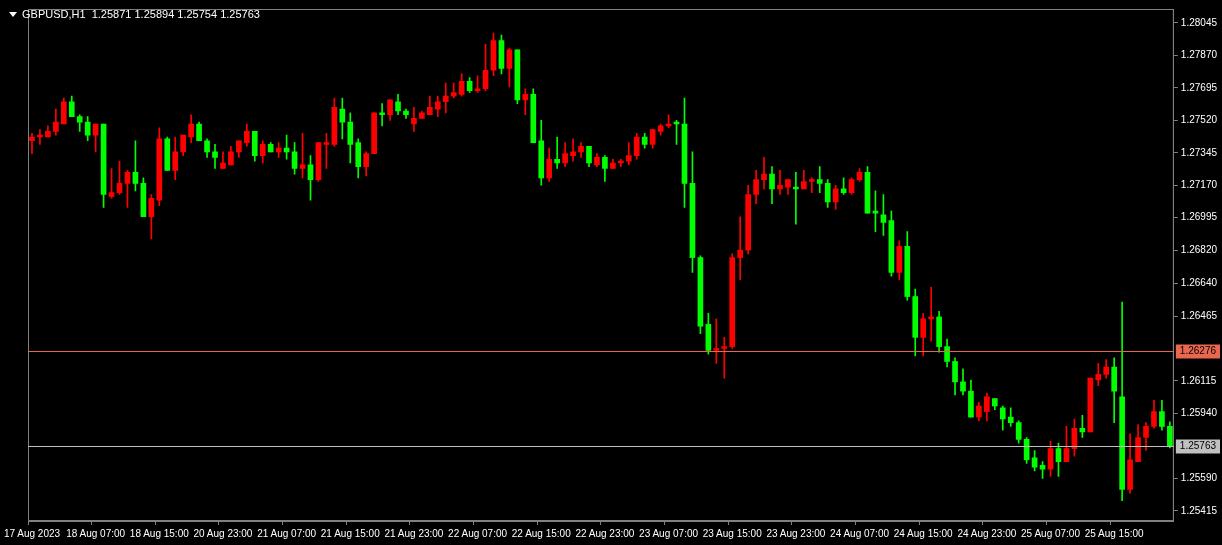  What do you see at coordinates (605, 533) in the screenshot?
I see `x-tick-label: 22 Aug 23:00` at bounding box center [605, 533].